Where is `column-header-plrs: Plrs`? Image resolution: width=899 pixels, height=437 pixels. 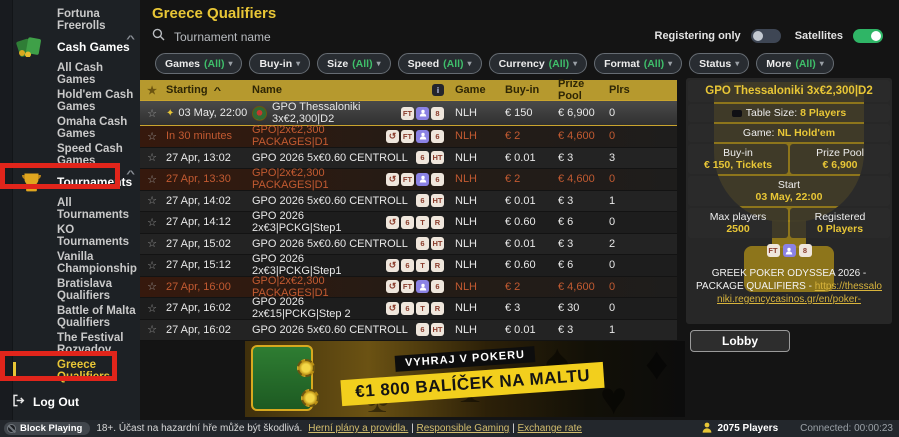 column-header-plrs: Plrs is located at coordinates (619, 90).